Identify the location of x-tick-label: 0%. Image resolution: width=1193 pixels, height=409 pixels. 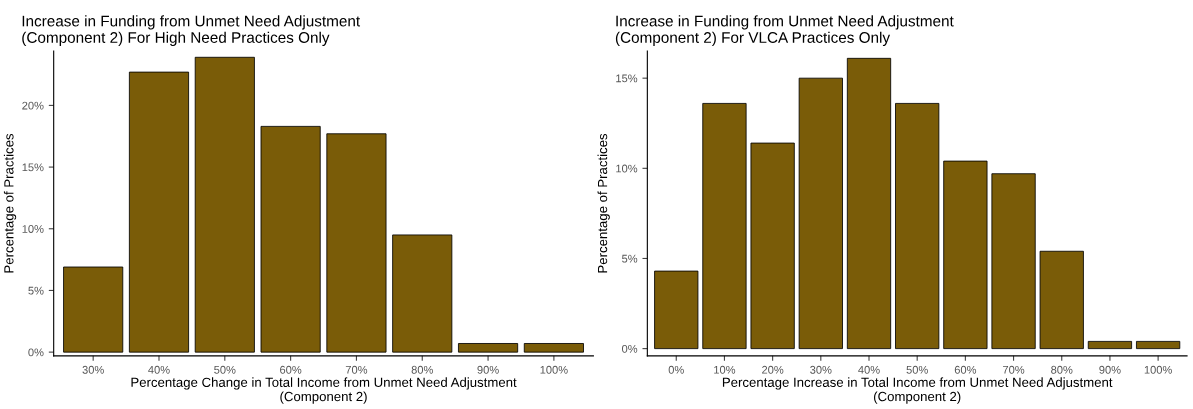
(676, 369).